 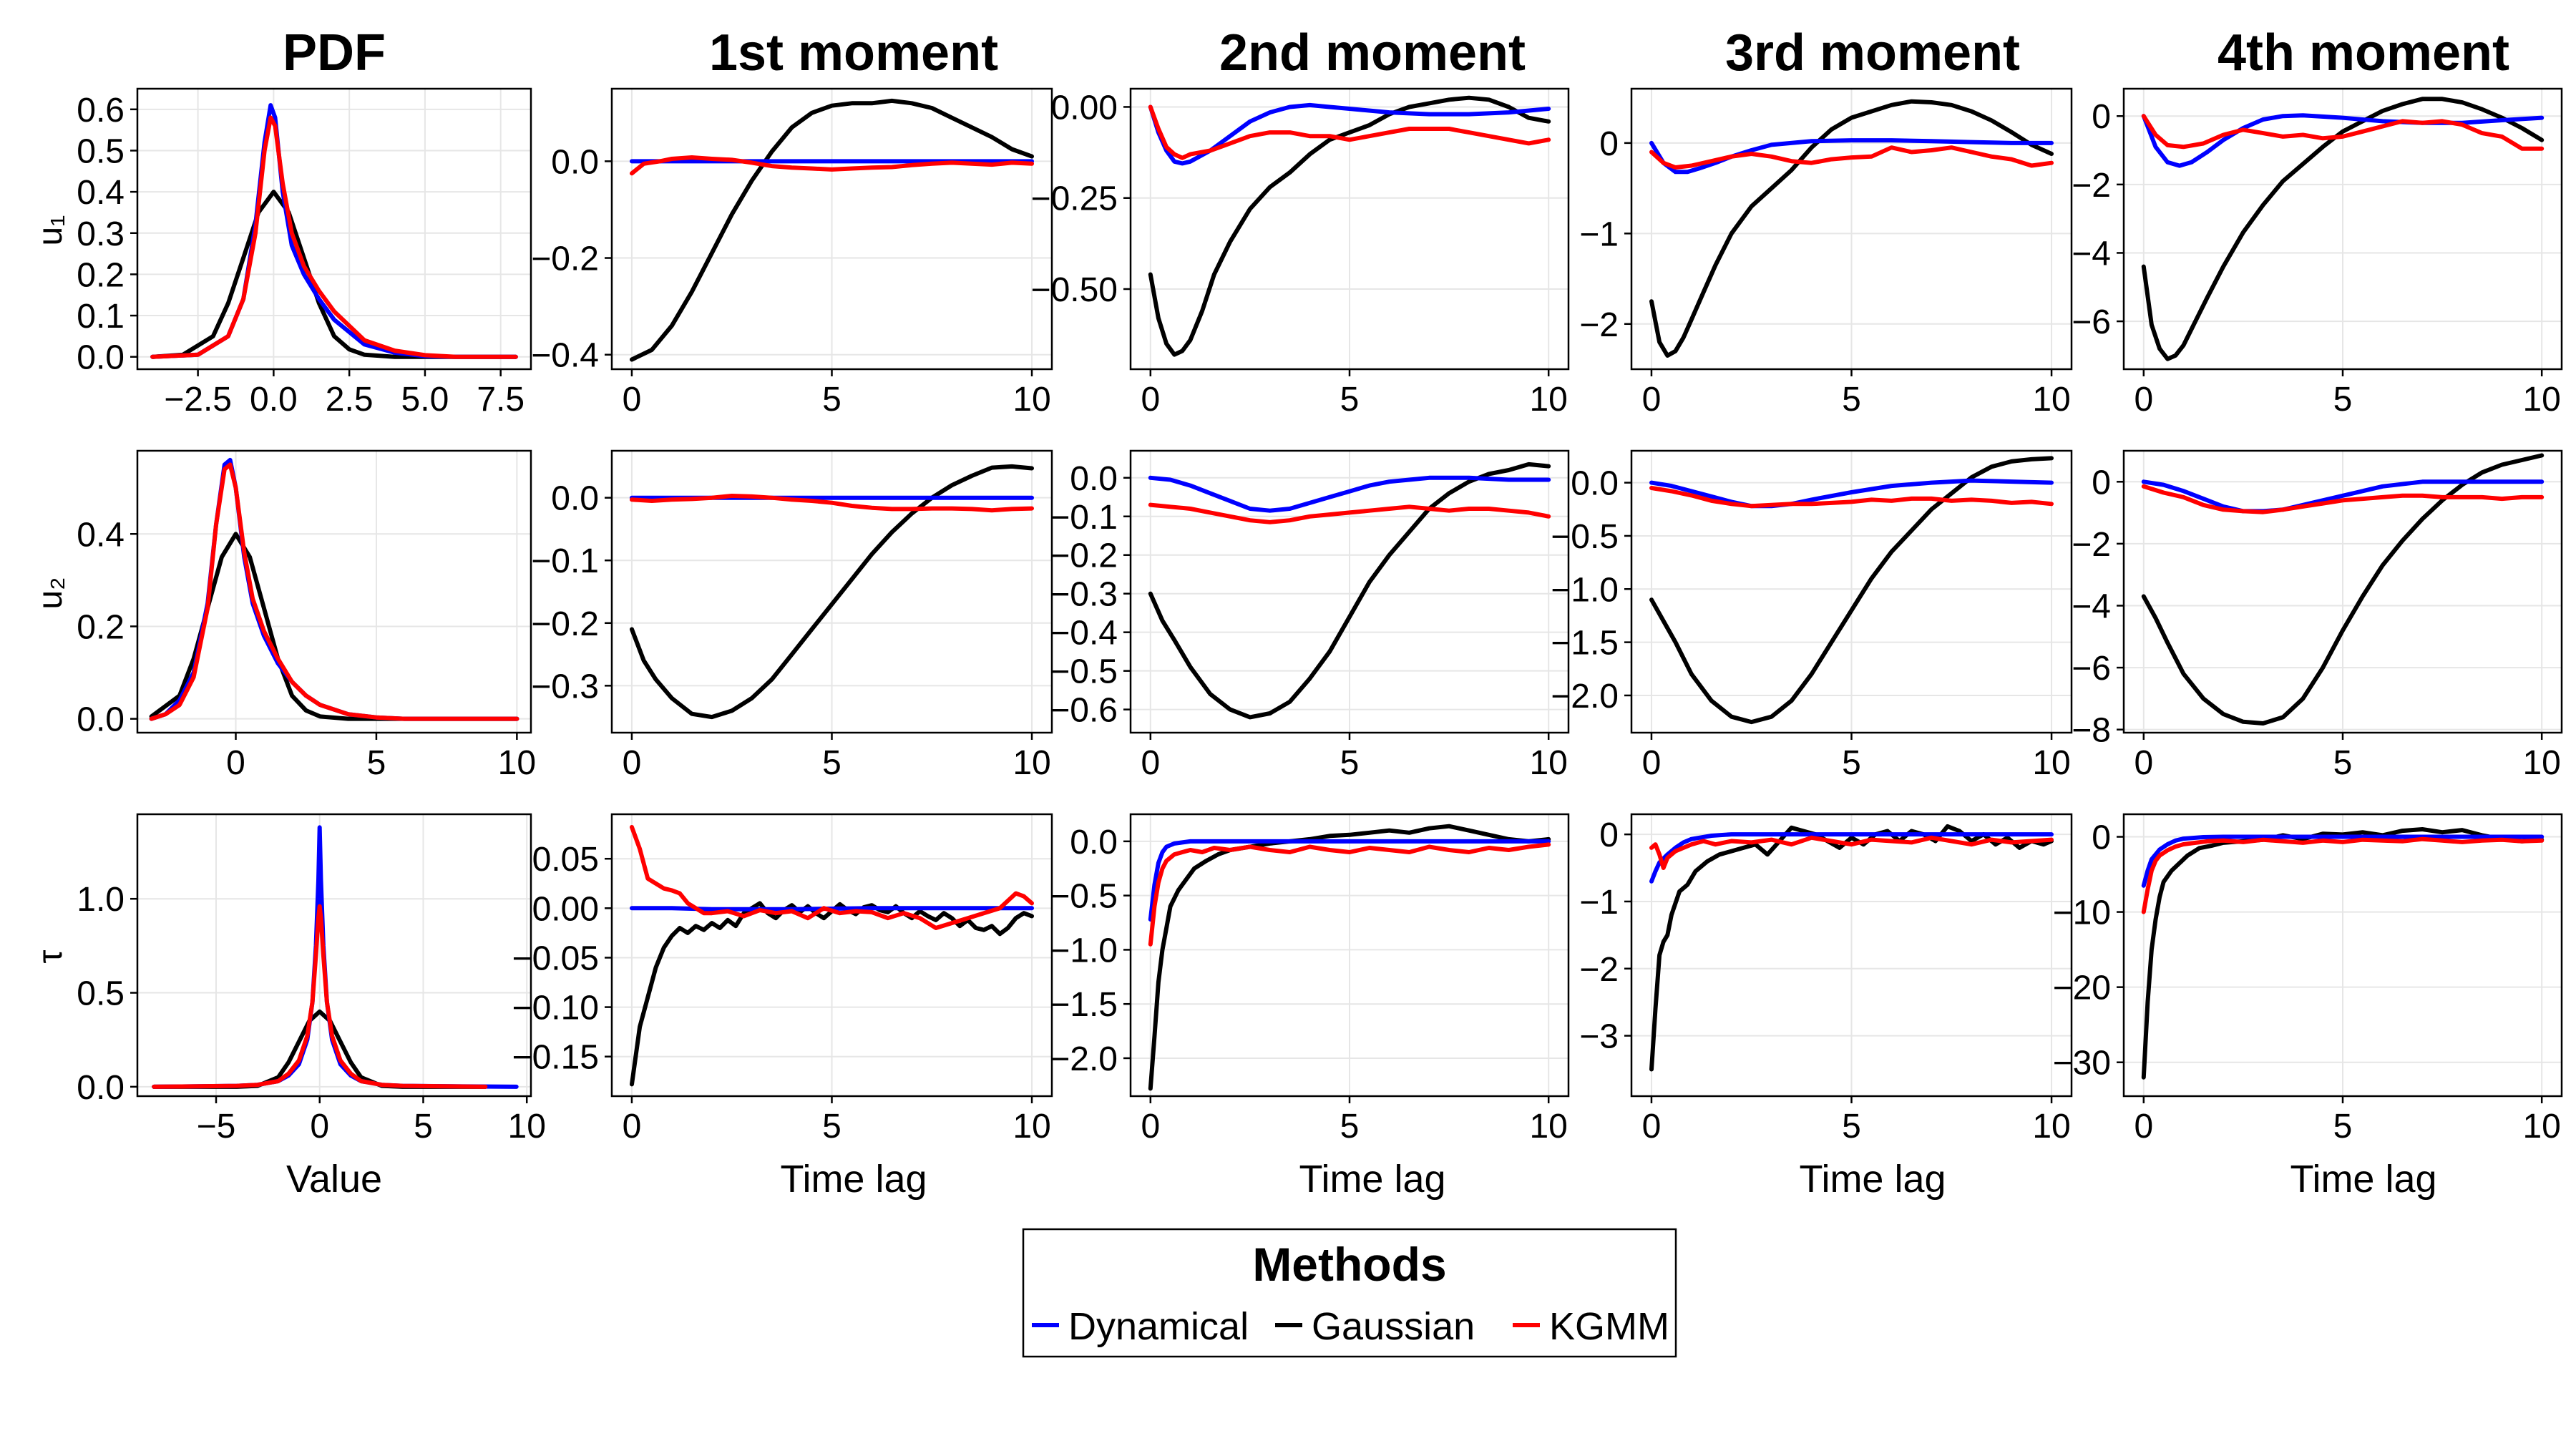 I want to click on ytick-label-r0c1-2: 0.0, so click(x=575, y=162).